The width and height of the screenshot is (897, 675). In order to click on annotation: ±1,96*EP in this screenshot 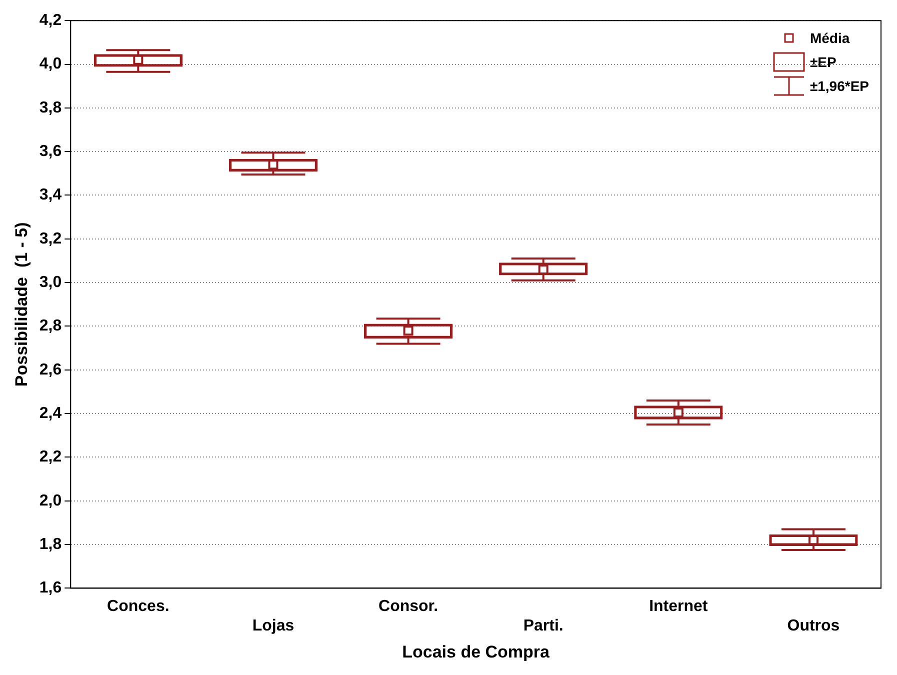, I will do `click(839, 86)`.